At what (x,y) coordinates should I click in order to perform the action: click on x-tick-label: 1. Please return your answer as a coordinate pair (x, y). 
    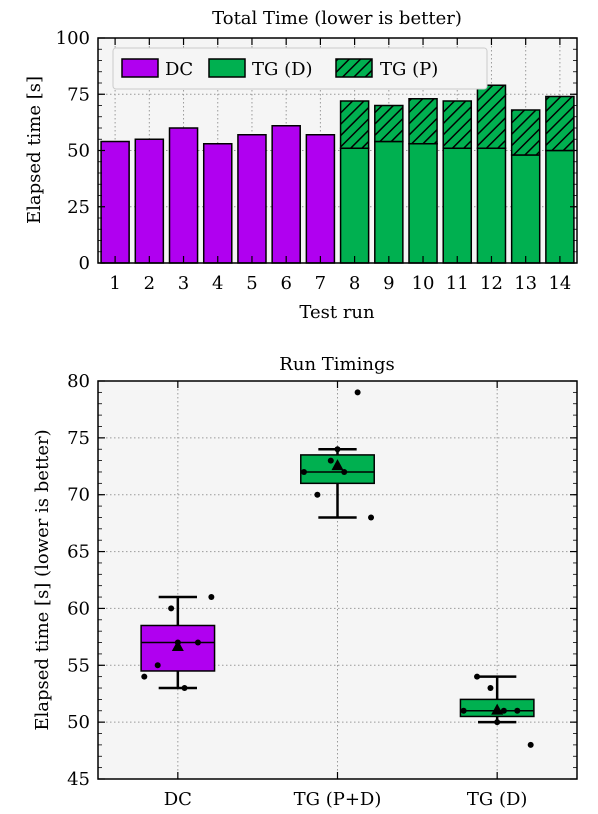
    Looking at the image, I should click on (114, 283).